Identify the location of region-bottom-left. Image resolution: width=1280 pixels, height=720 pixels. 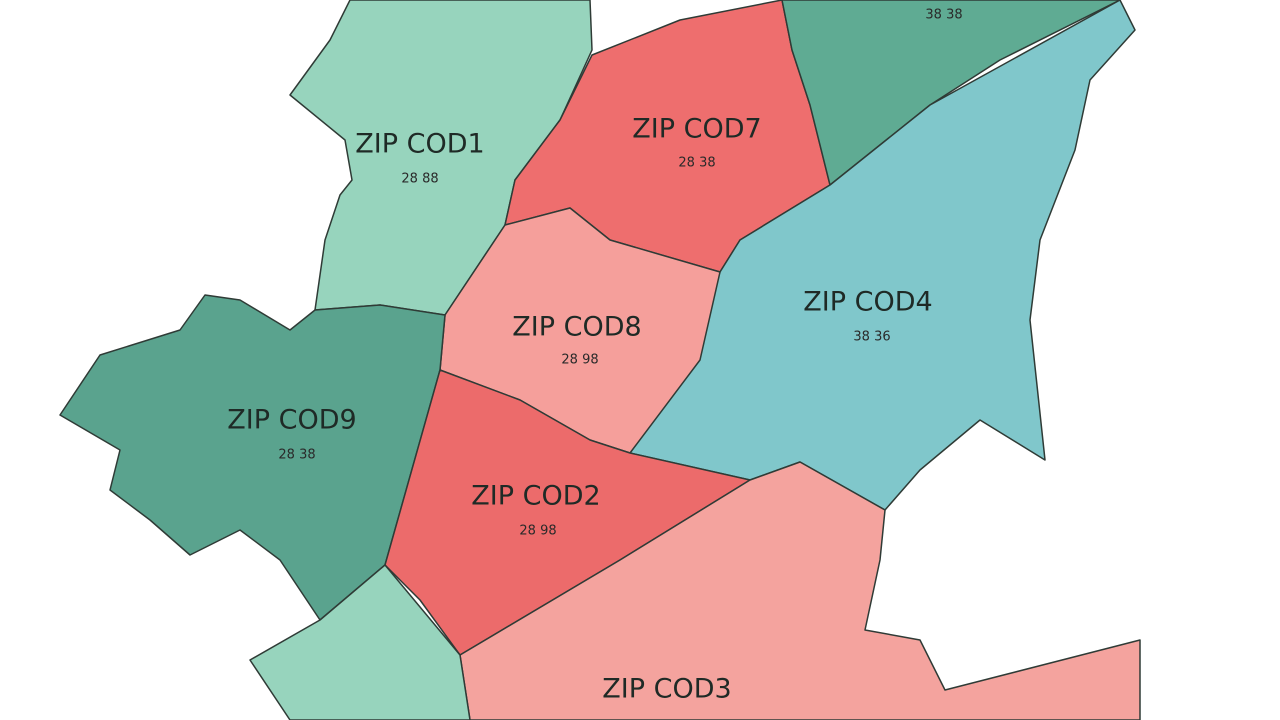
(360, 642).